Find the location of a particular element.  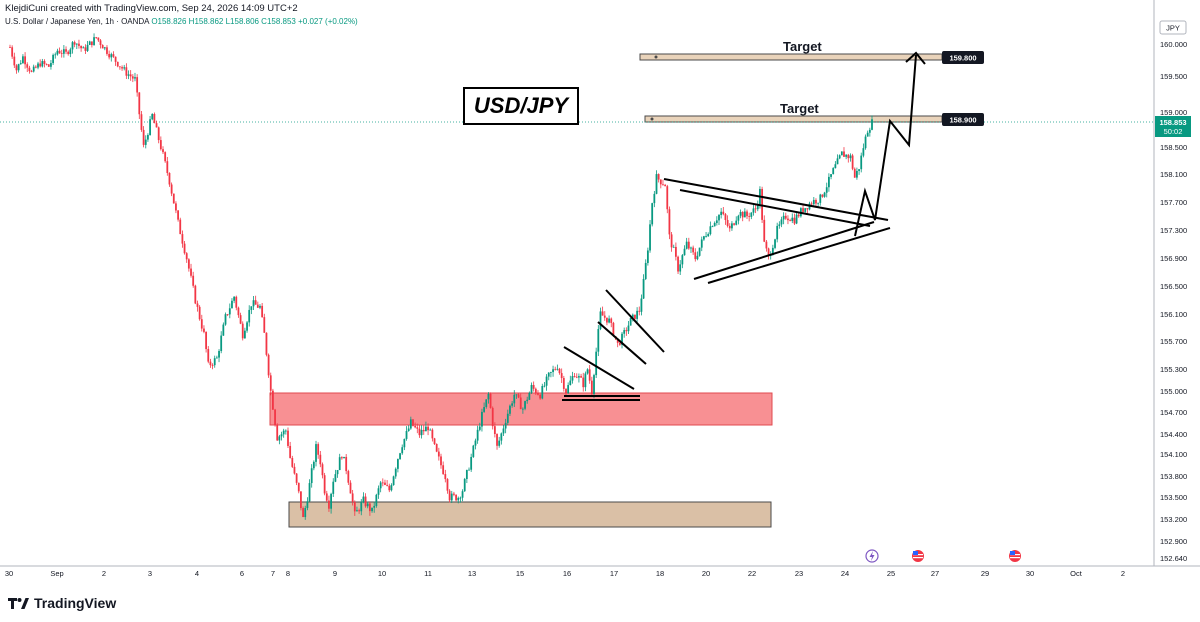

currency-button is located at coordinates (1173, 27).